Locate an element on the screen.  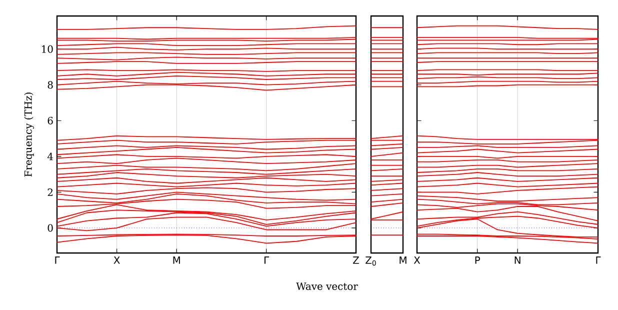
x-tick-label: N is located at coordinates (517, 260).